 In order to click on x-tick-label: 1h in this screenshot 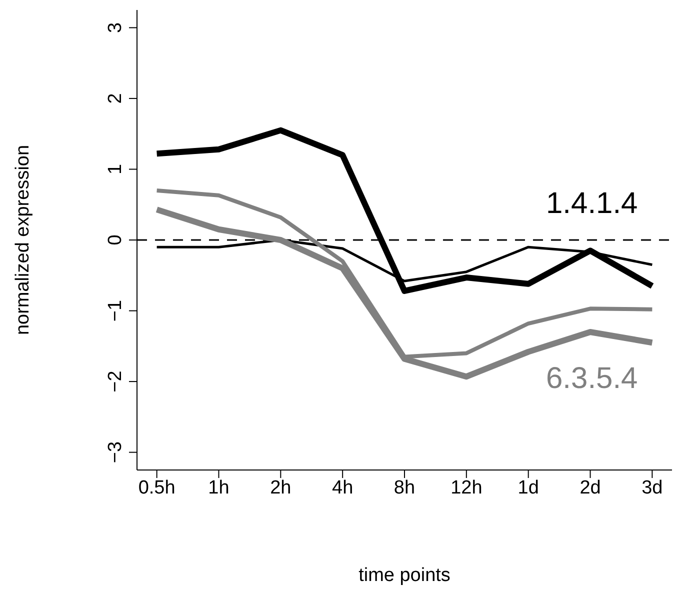, I will do `click(219, 487)`.